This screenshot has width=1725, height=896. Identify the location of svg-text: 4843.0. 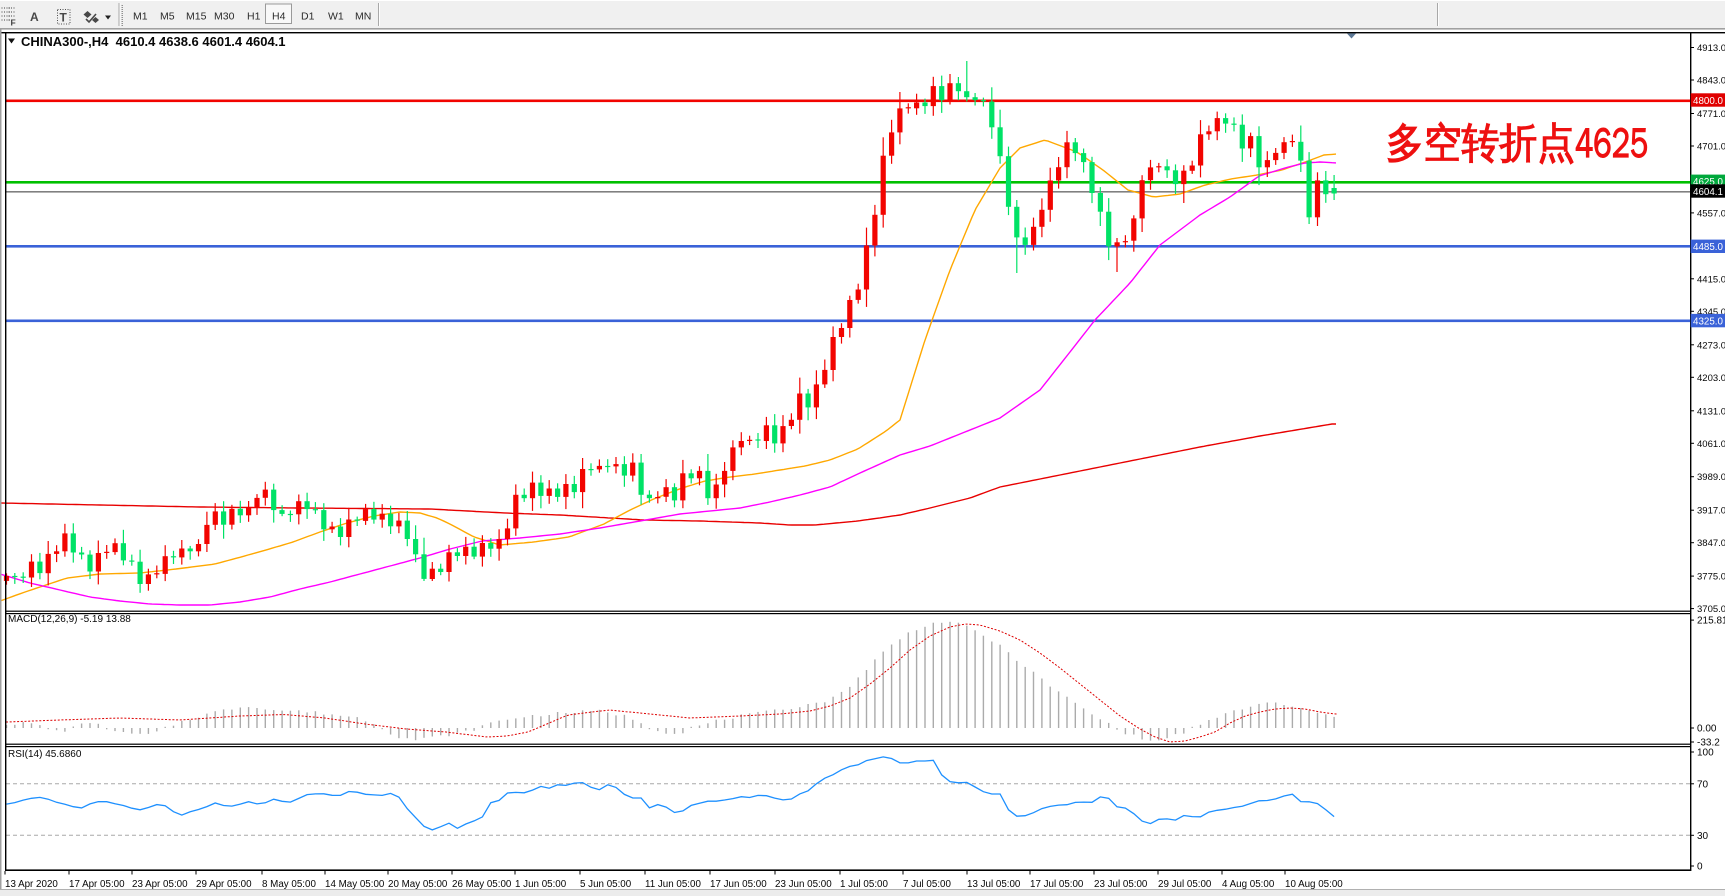
(1711, 81).